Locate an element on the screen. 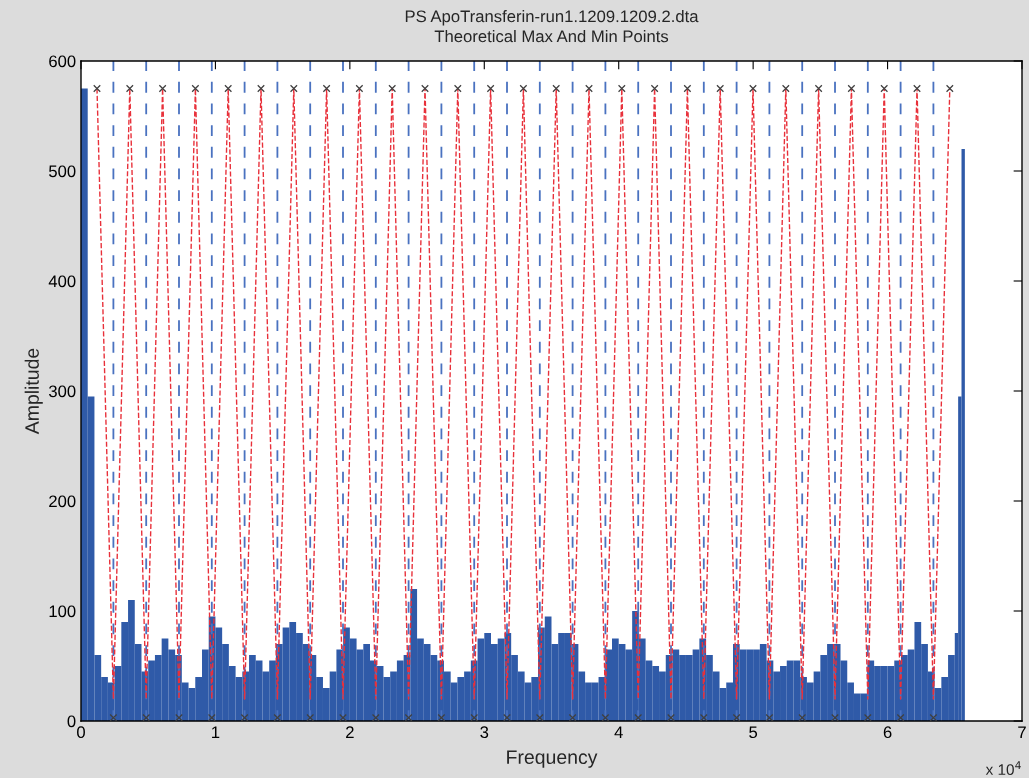 The height and width of the screenshot is (778, 1029). x-axis-title: Frequency is located at coordinates (552, 759).